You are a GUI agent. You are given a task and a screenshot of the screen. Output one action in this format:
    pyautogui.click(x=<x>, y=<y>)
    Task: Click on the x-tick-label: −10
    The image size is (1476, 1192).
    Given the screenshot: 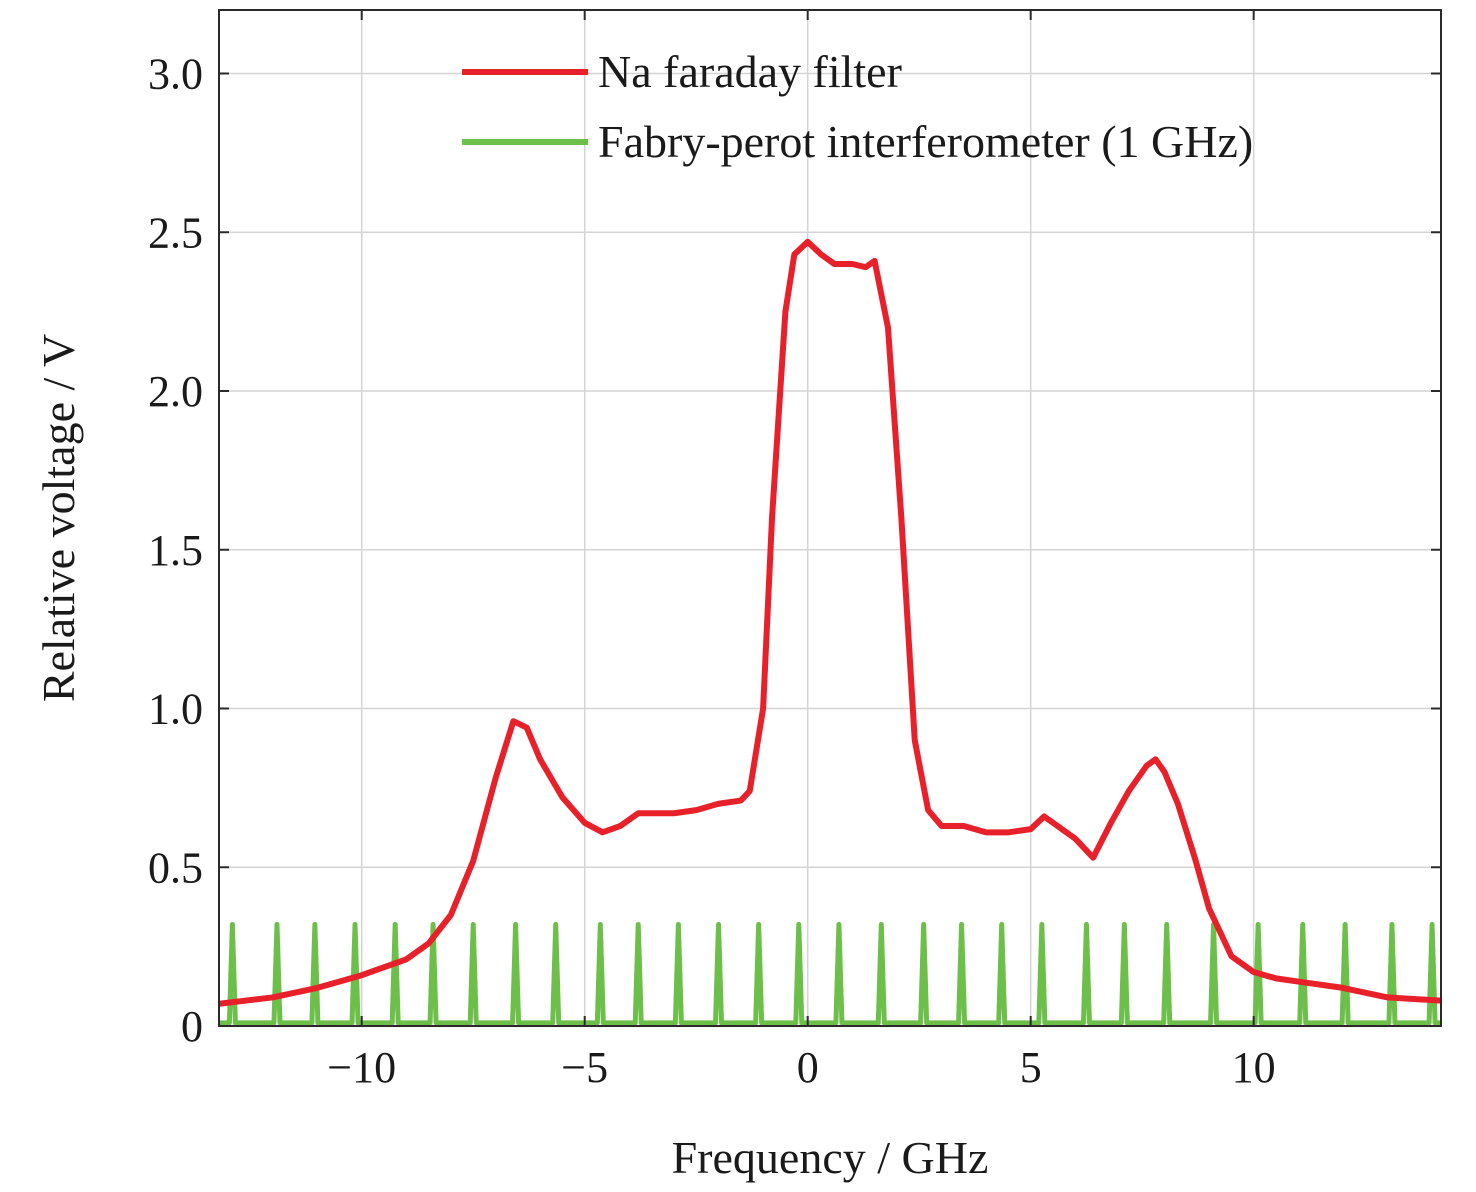 What is the action you would take?
    pyautogui.click(x=361, y=1067)
    